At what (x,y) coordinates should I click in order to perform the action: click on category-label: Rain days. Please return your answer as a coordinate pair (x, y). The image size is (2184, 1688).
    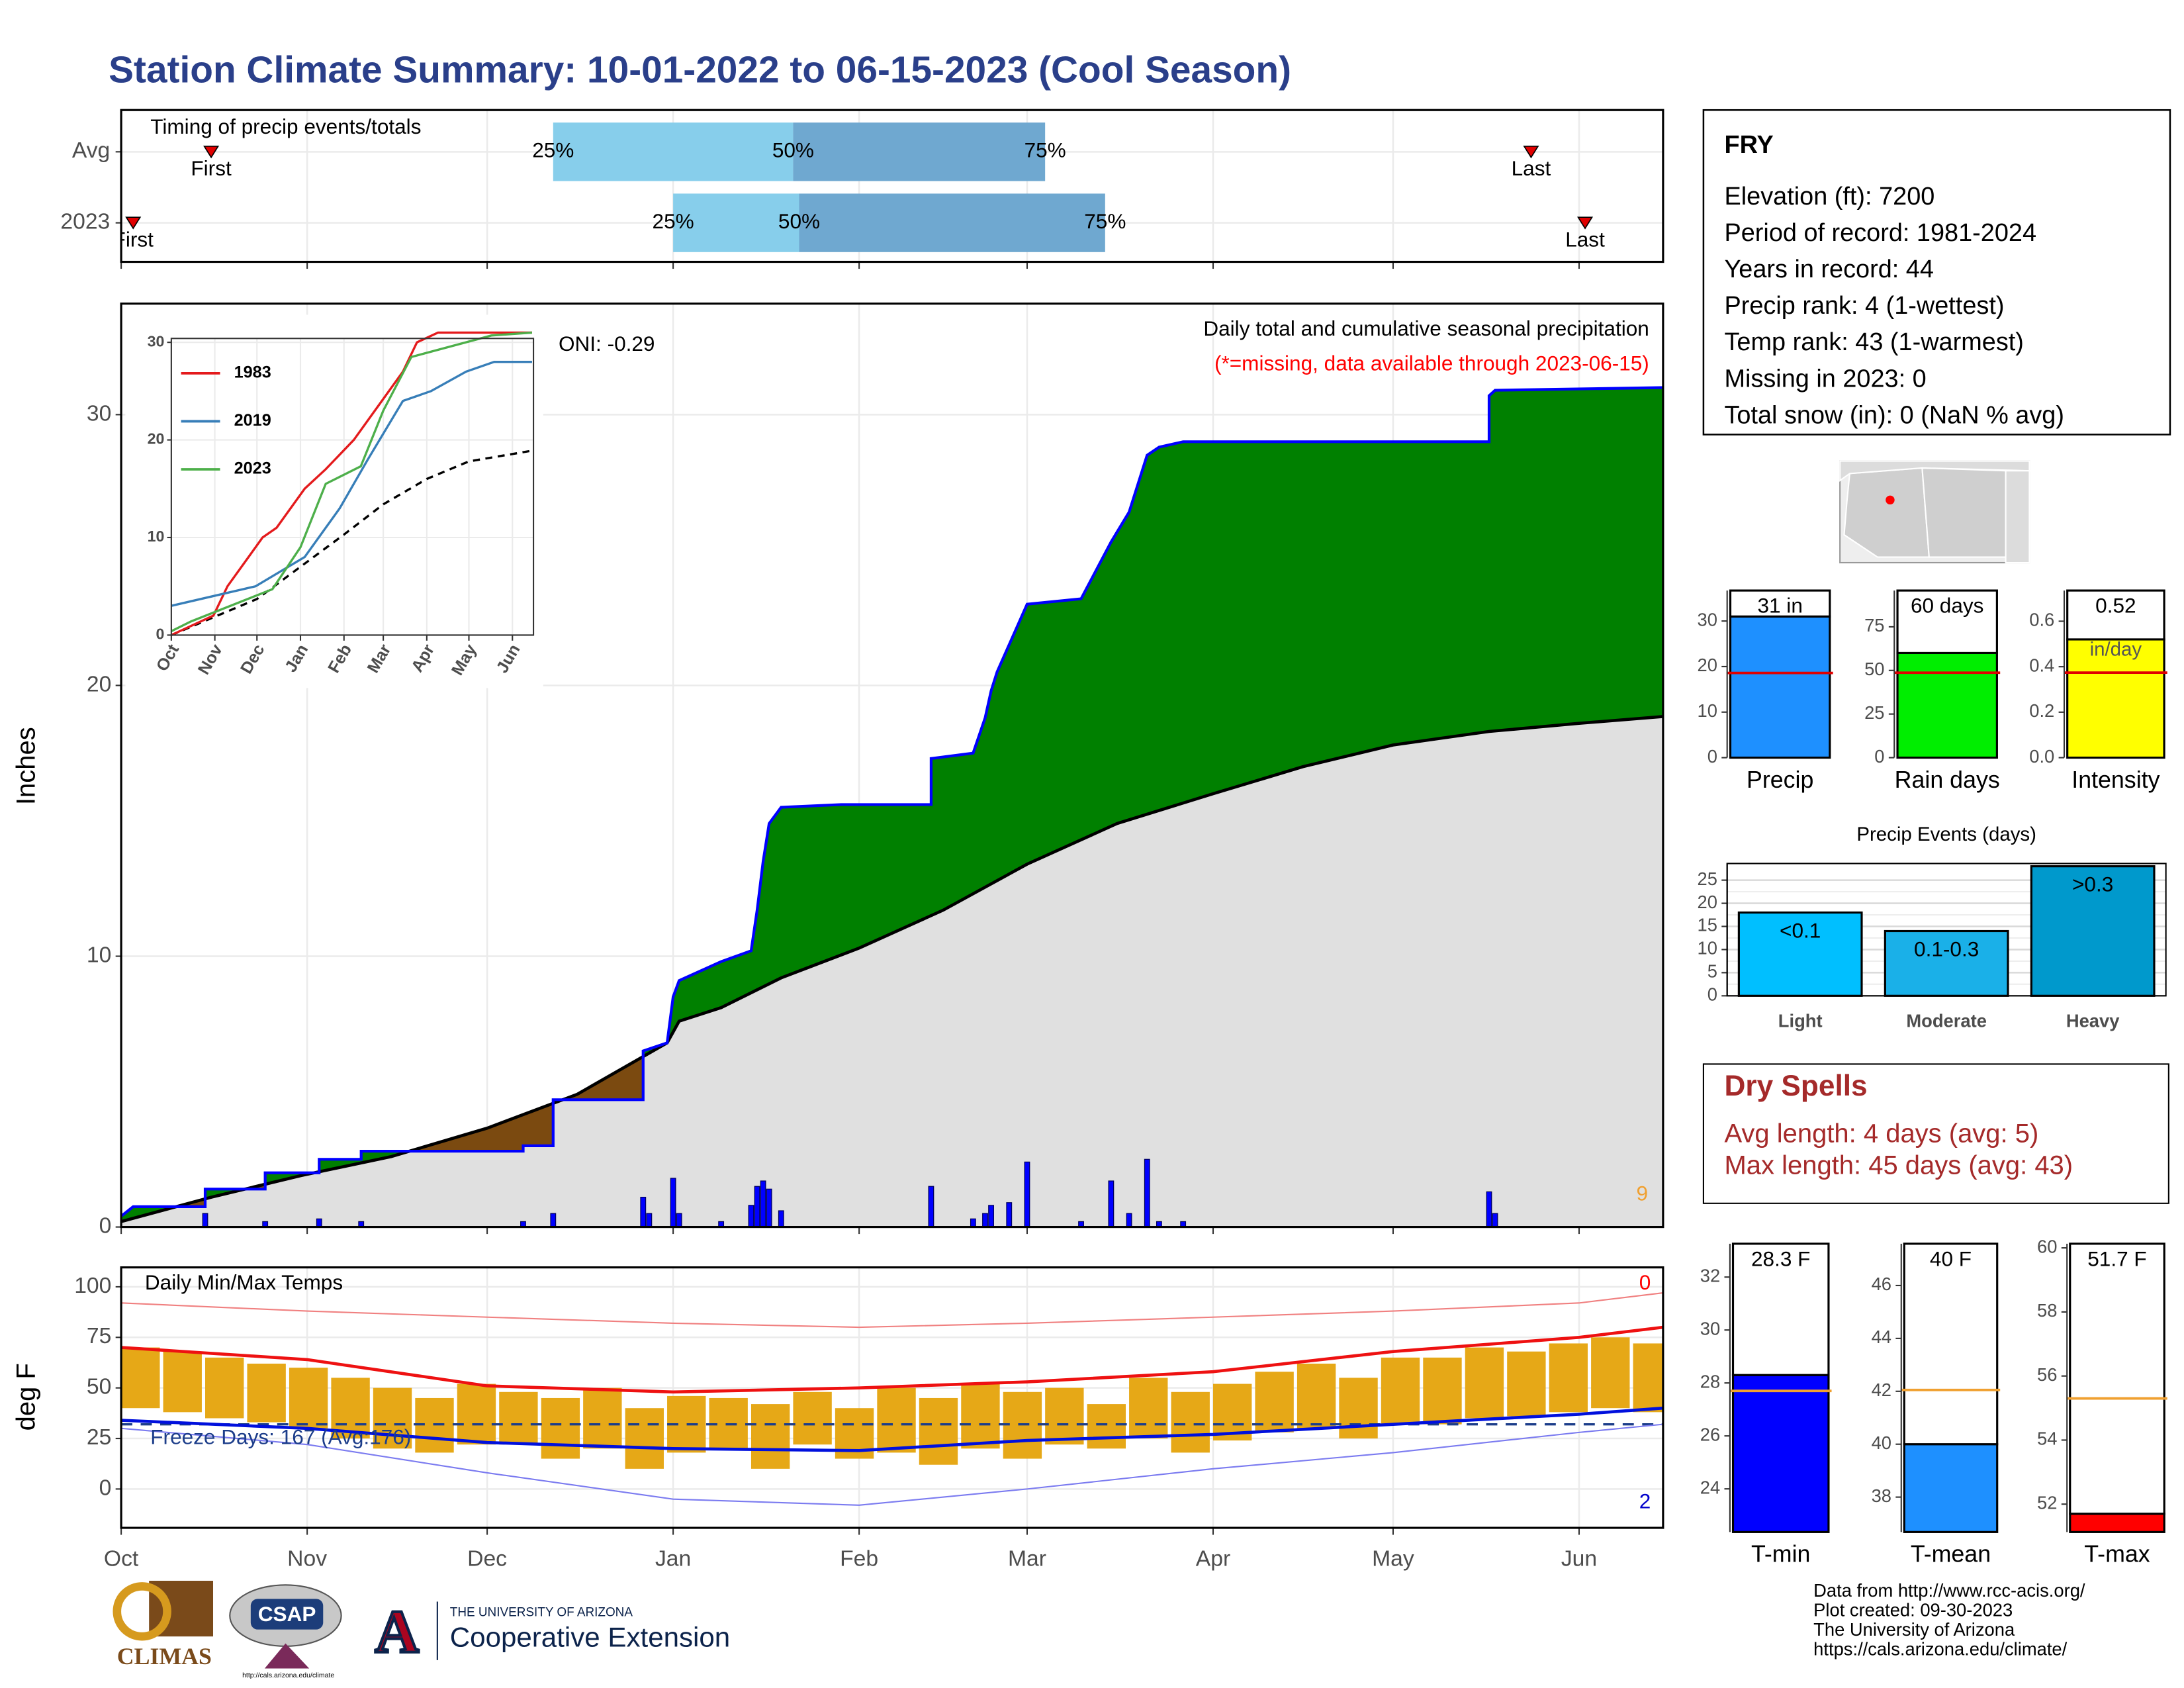
    Looking at the image, I should click on (1948, 780).